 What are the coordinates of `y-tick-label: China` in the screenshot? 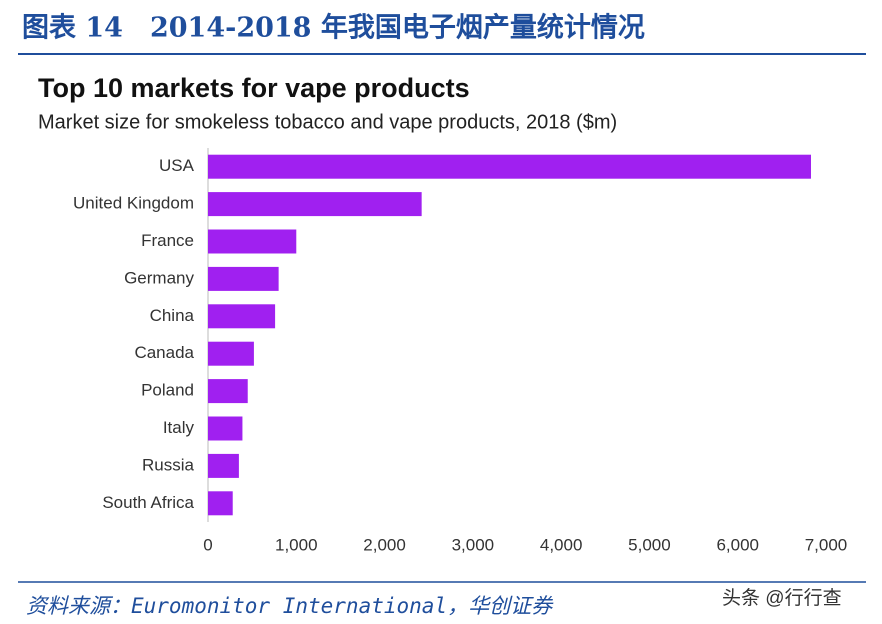 It's located at (172, 315).